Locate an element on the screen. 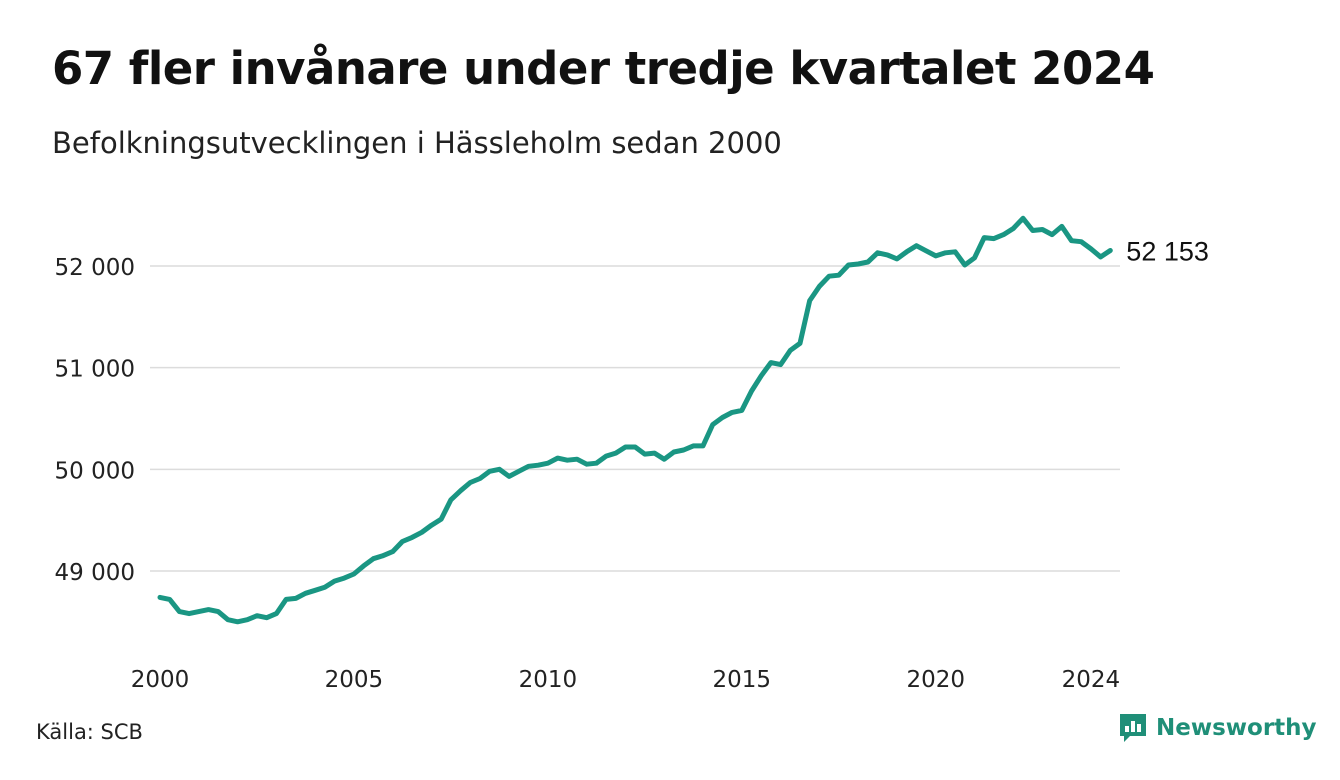 This screenshot has height=780, width=1340. x-tick-label: 2010 is located at coordinates (548, 680).